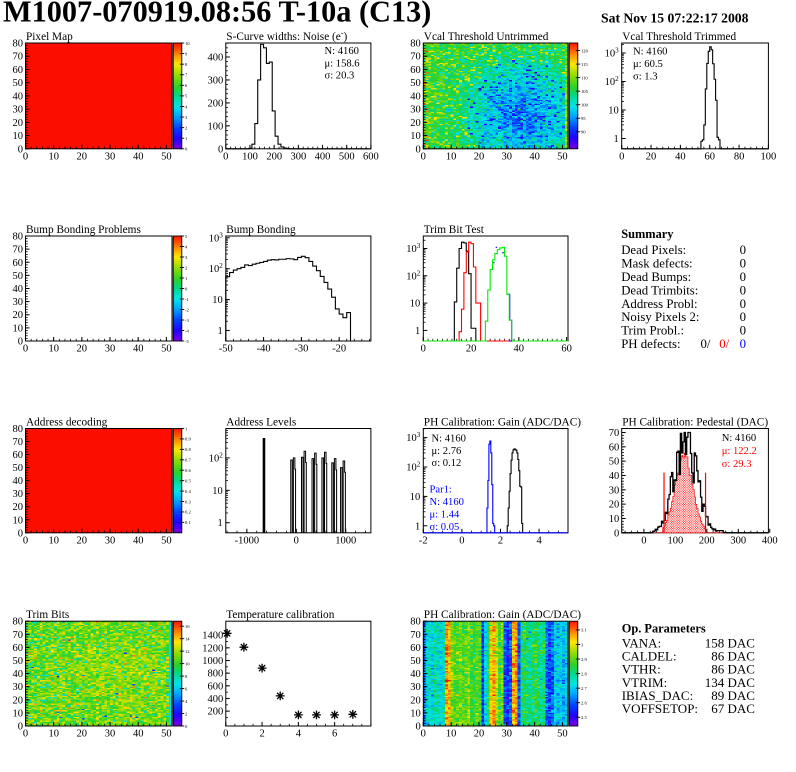 This screenshot has width=796, height=772. What do you see at coordinates (486, 37) in the screenshot?
I see `svg-text: Vcal Threshold Untrimmed` at bounding box center [486, 37].